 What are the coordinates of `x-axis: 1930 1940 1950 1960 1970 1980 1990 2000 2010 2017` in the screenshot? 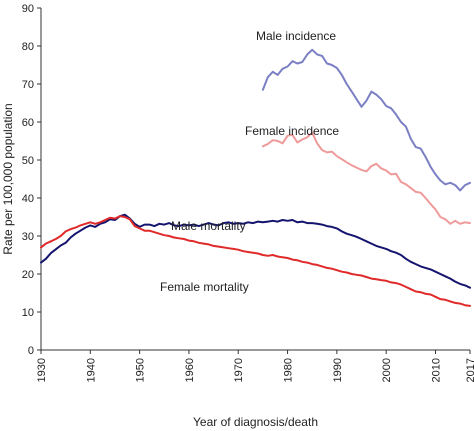 It's located at (255, 365).